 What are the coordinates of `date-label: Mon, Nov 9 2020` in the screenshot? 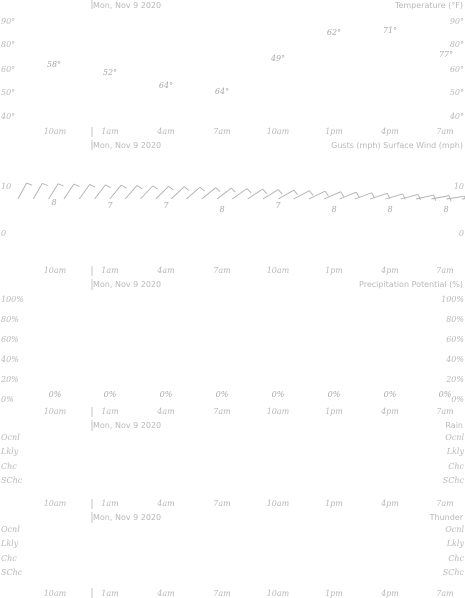 It's located at (127, 425).